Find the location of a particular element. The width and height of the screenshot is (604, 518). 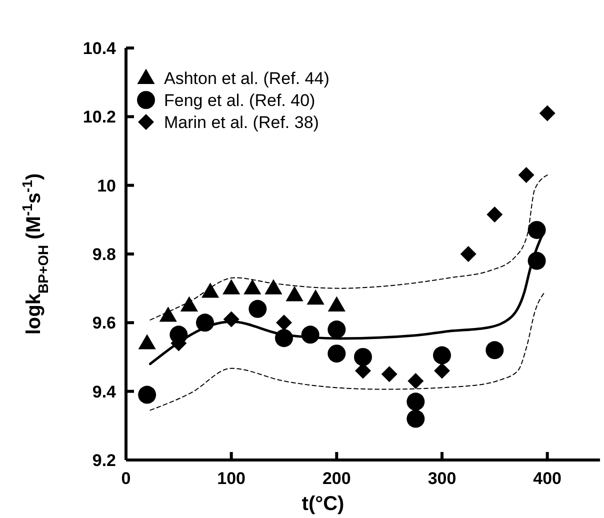

y-tick-label: 10 is located at coordinates (106, 186).